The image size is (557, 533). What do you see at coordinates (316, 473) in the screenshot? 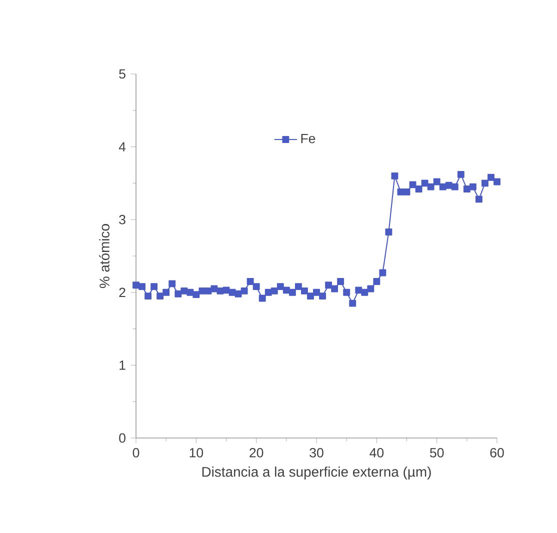
I see `x-axis-title: Distancia a la superficie externa (µm)` at bounding box center [316, 473].